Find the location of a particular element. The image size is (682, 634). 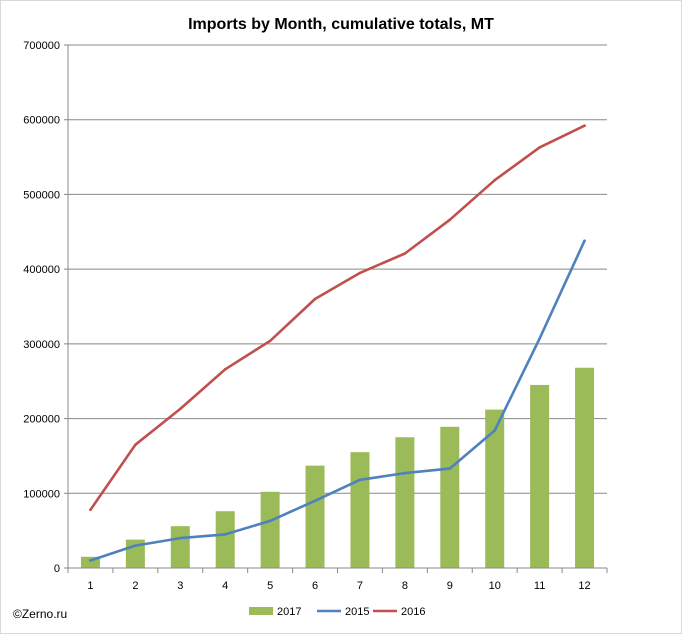

source-note: ©Zerno.ru is located at coordinates (40, 614).